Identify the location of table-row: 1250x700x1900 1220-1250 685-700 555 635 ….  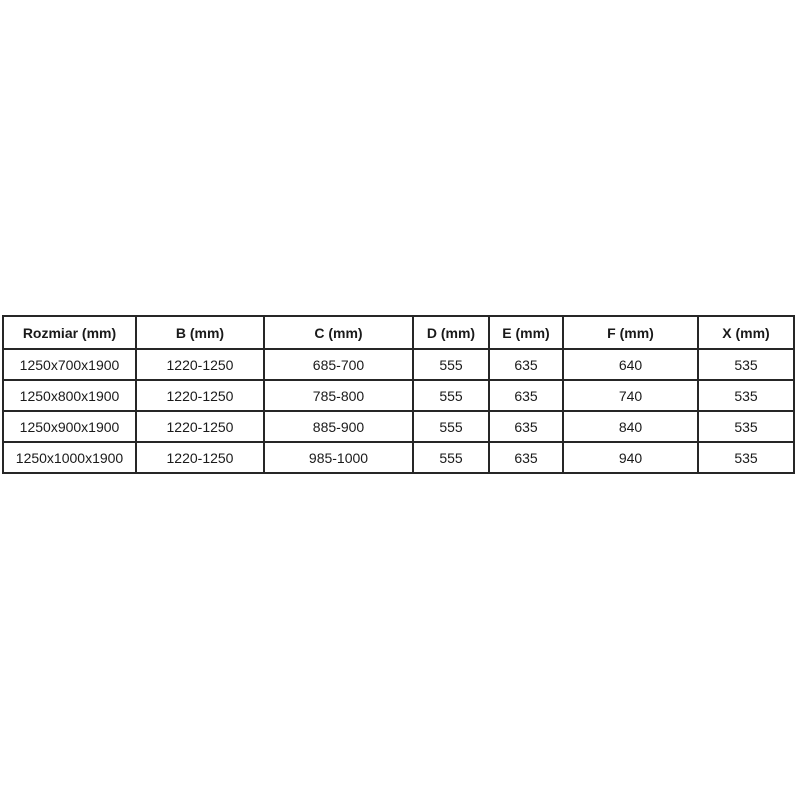
(398, 364).